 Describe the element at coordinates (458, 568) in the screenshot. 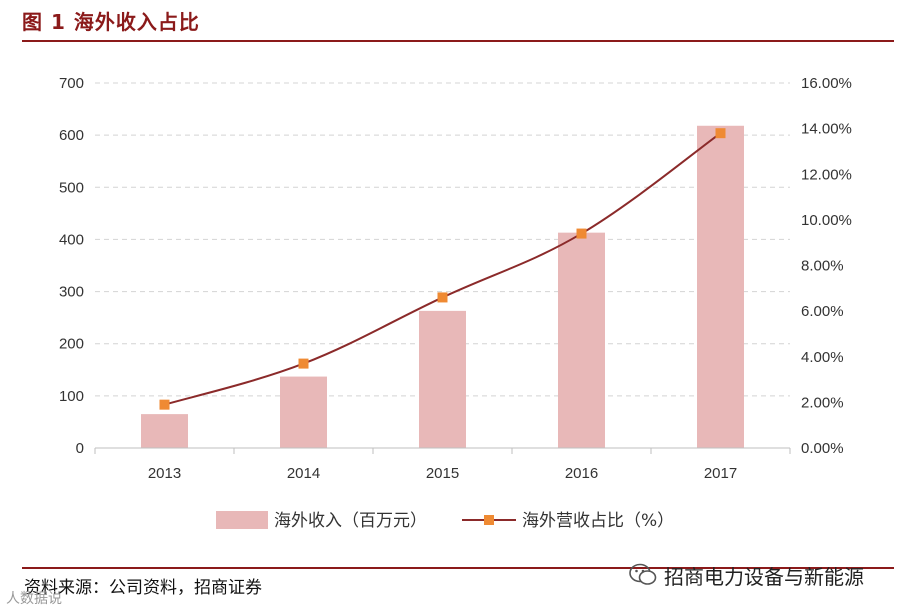

I see `footer-divider` at that location.